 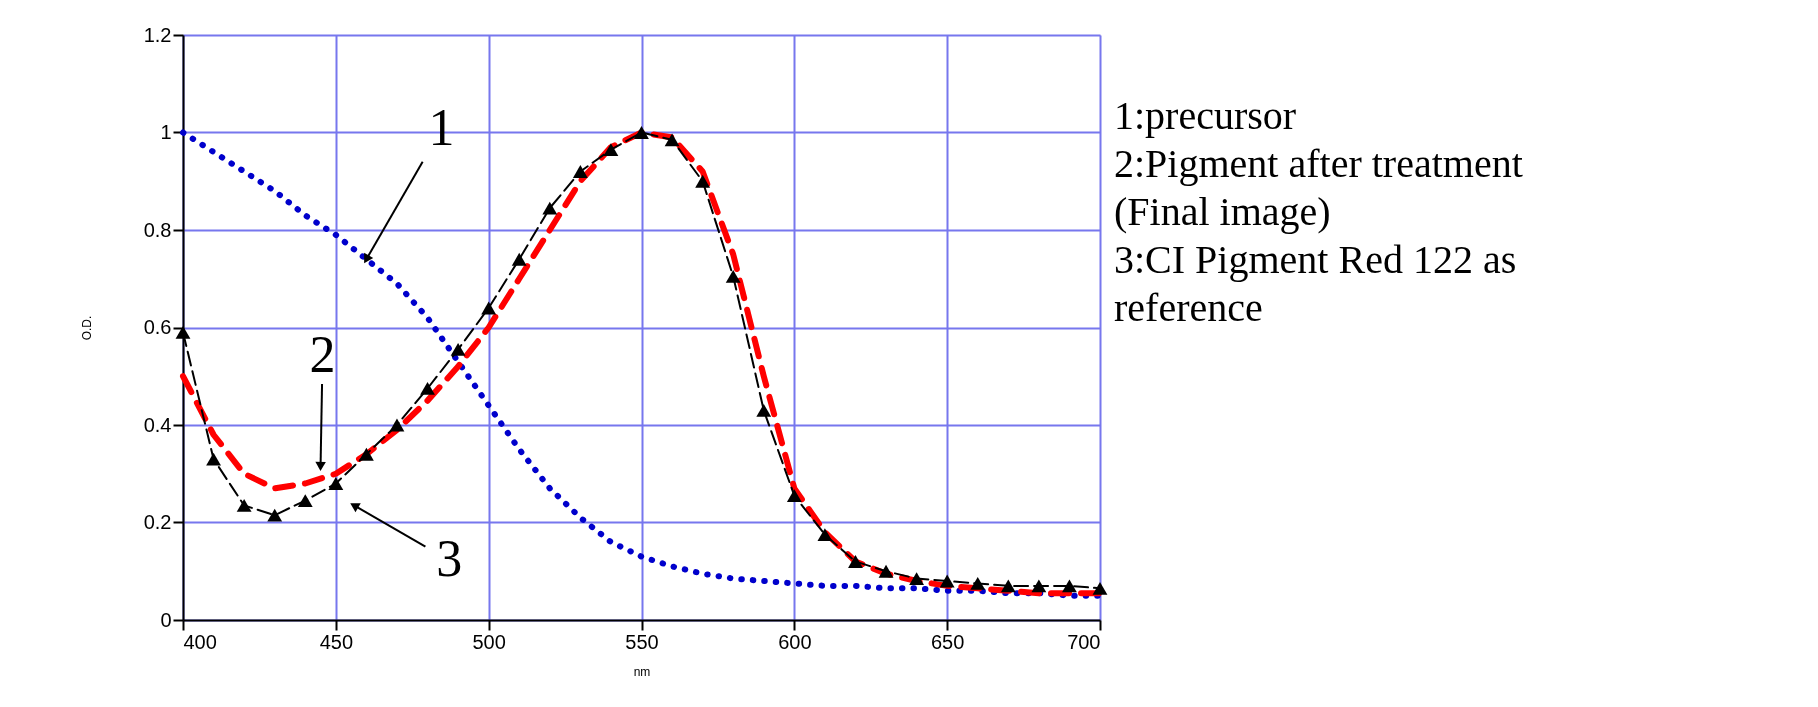 I want to click on text: 1:precursor, so click(x=1205, y=115).